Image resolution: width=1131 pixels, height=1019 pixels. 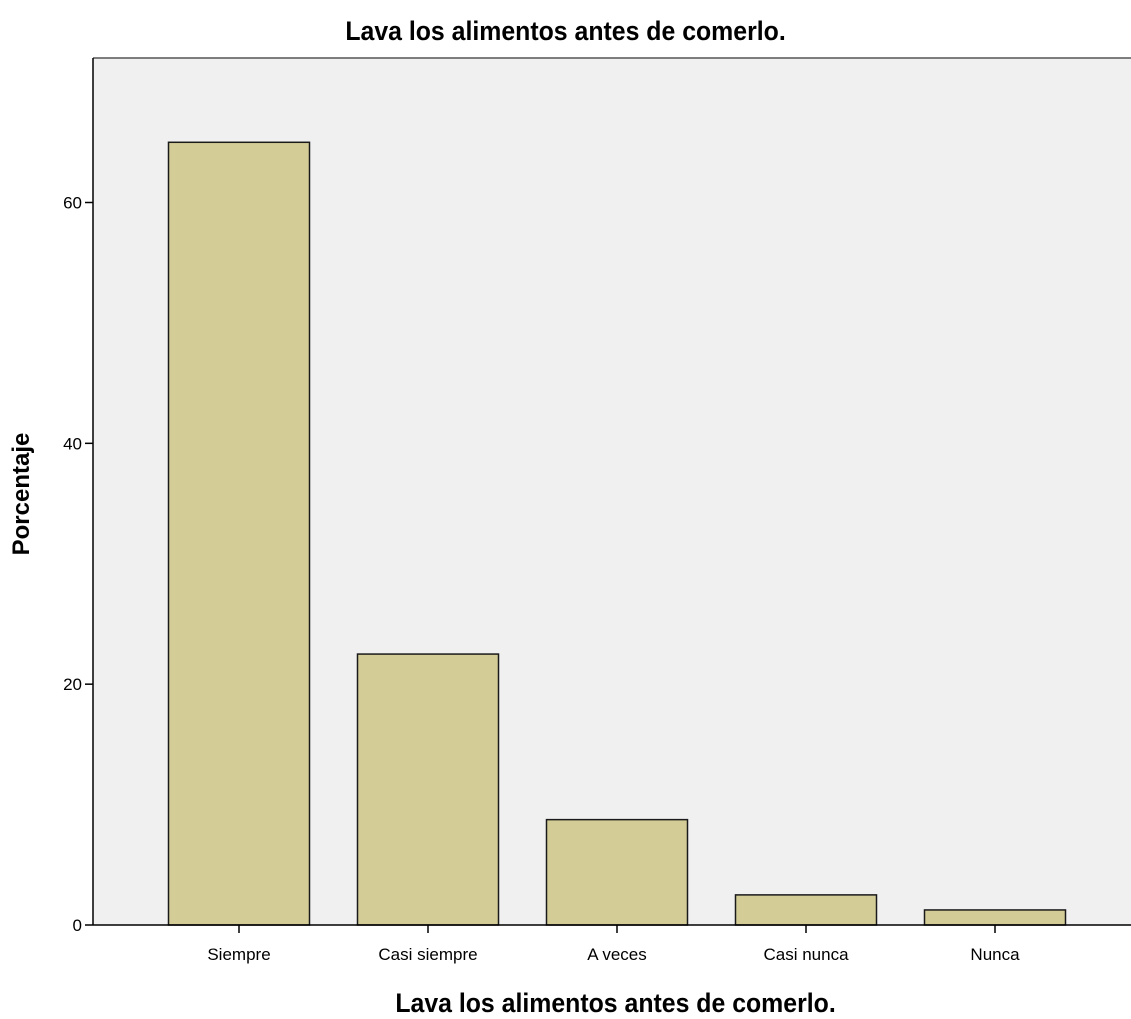 What do you see at coordinates (427, 954) in the screenshot?
I see `x-tick-label: Casi siempre` at bounding box center [427, 954].